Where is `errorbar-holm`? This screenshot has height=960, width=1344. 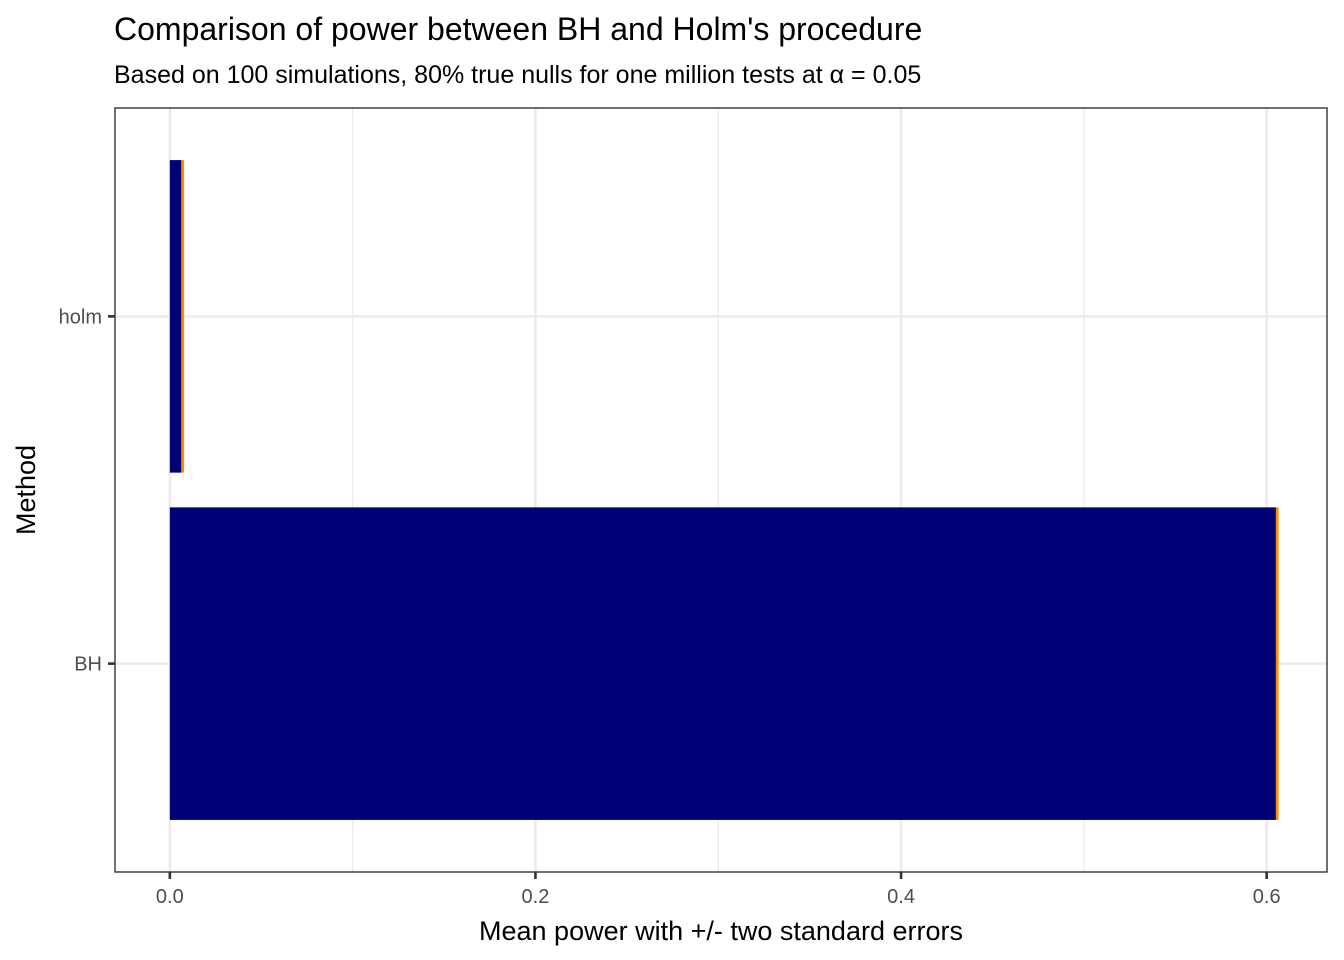 errorbar-holm is located at coordinates (183, 316).